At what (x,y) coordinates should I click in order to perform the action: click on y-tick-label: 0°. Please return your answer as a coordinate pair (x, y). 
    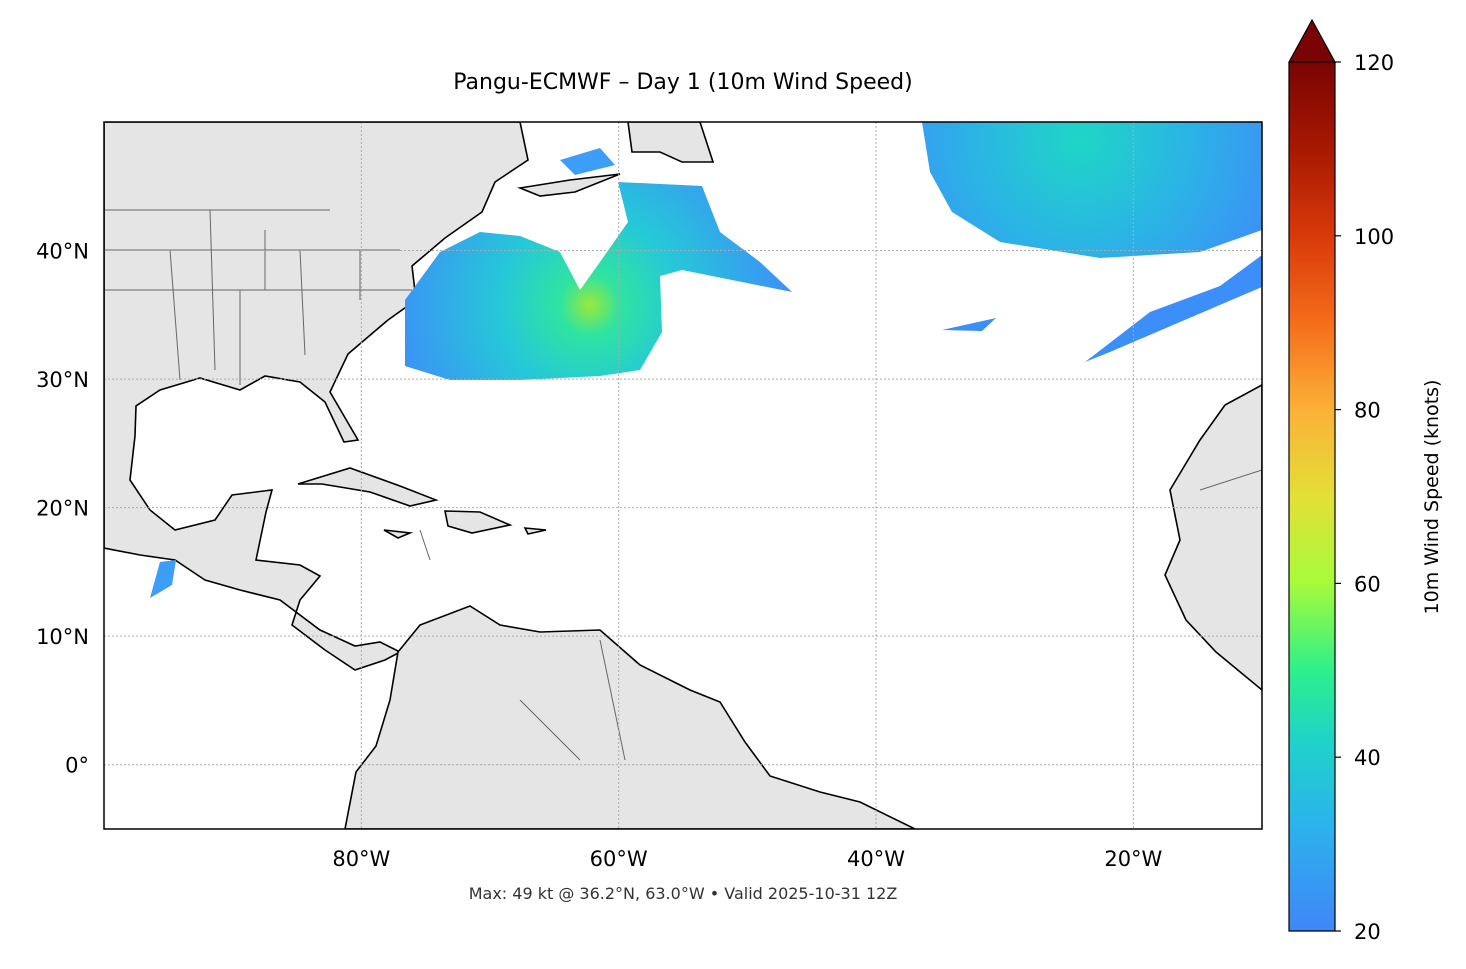
    Looking at the image, I should click on (77, 766).